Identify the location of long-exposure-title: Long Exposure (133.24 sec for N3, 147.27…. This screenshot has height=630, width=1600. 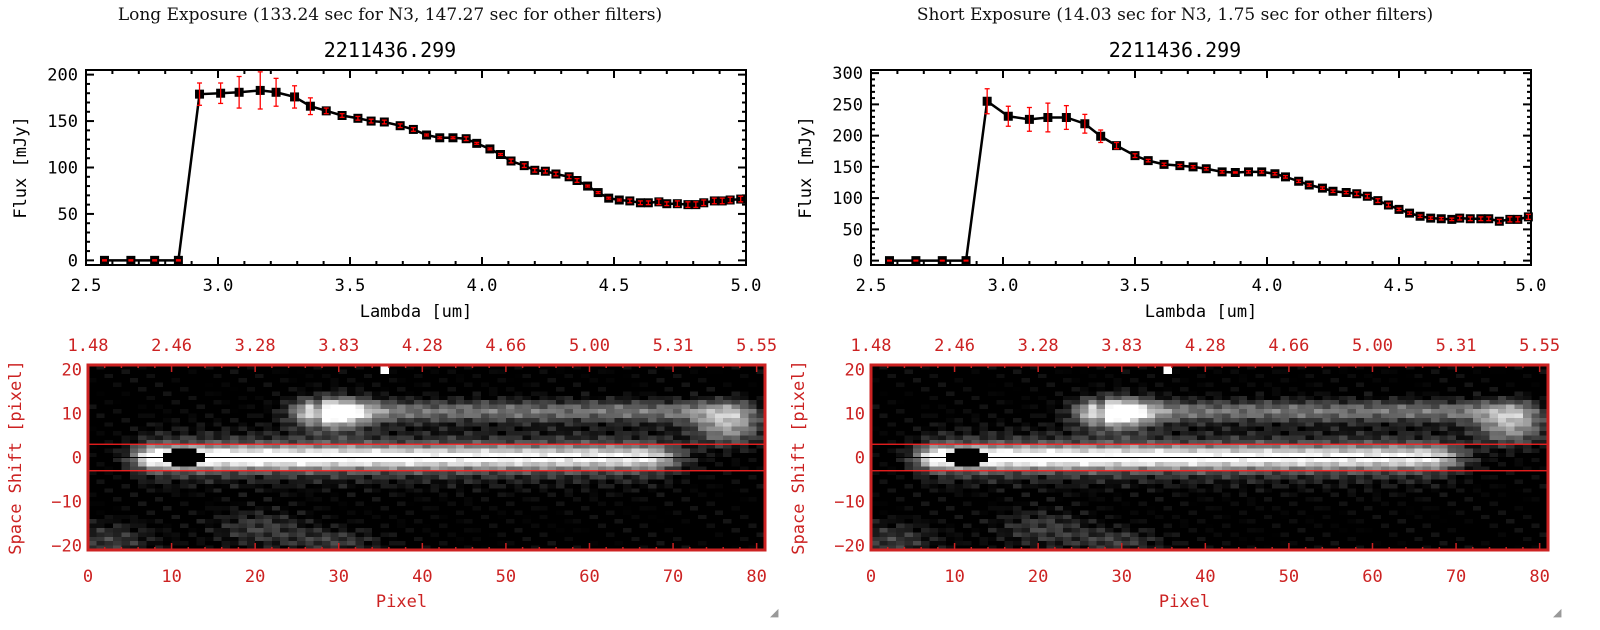
(390, 15).